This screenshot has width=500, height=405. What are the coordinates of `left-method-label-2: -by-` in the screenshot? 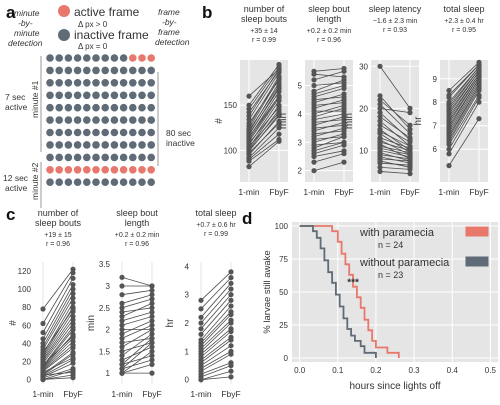 It's located at (25, 23).